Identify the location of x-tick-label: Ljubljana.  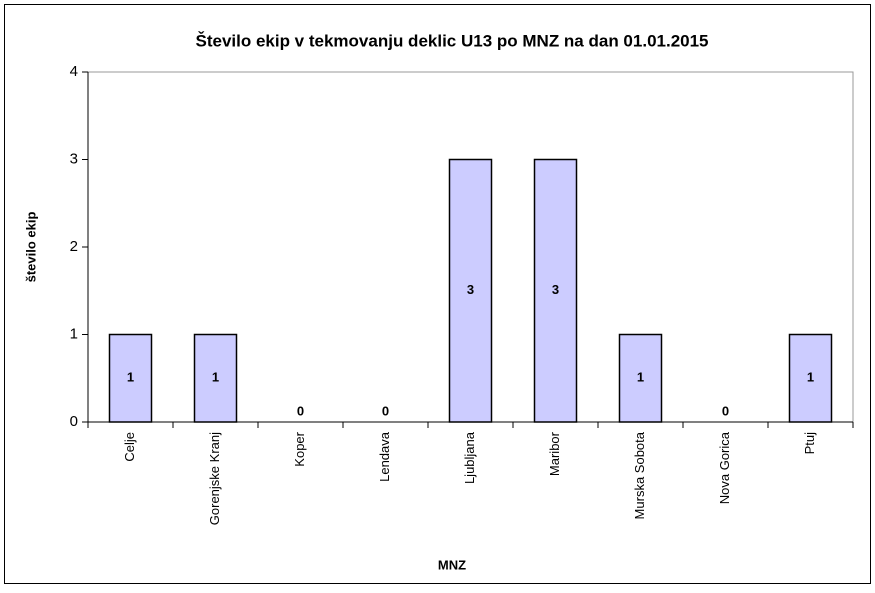
(469, 457).